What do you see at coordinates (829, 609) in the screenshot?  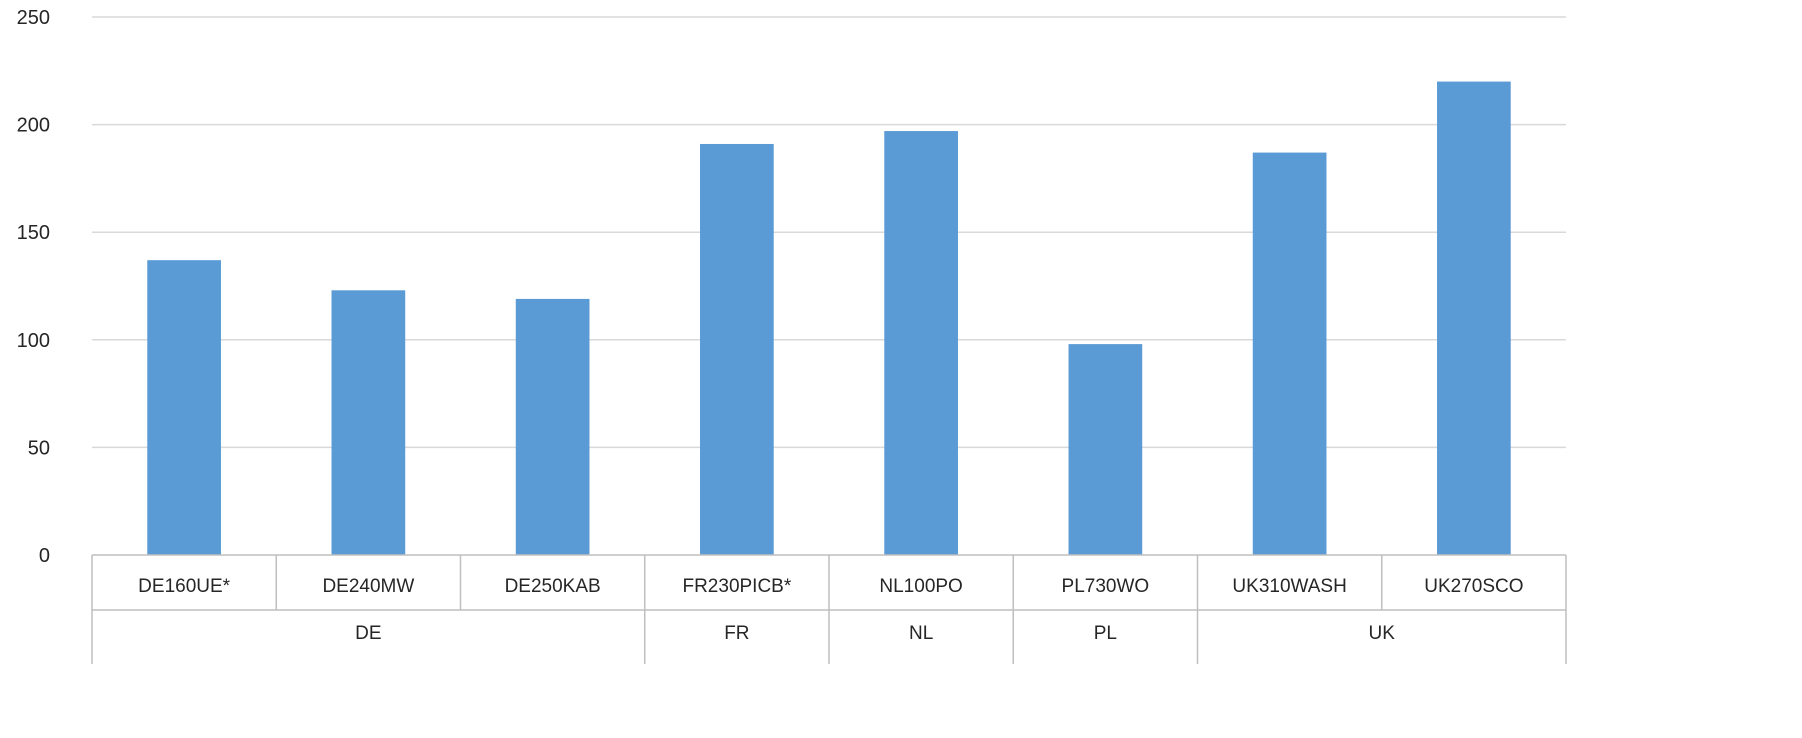 I see `x-axis` at bounding box center [829, 609].